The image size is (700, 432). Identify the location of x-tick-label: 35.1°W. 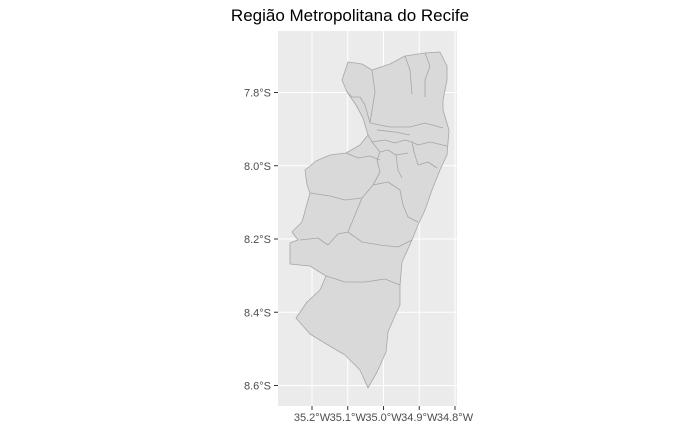
(348, 418).